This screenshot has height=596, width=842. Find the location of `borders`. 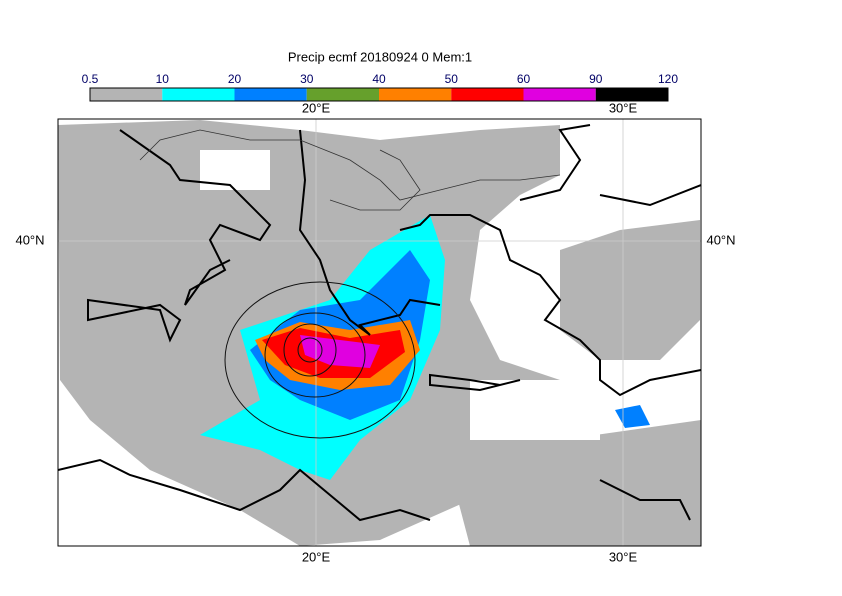

borders is located at coordinates (350, 170).